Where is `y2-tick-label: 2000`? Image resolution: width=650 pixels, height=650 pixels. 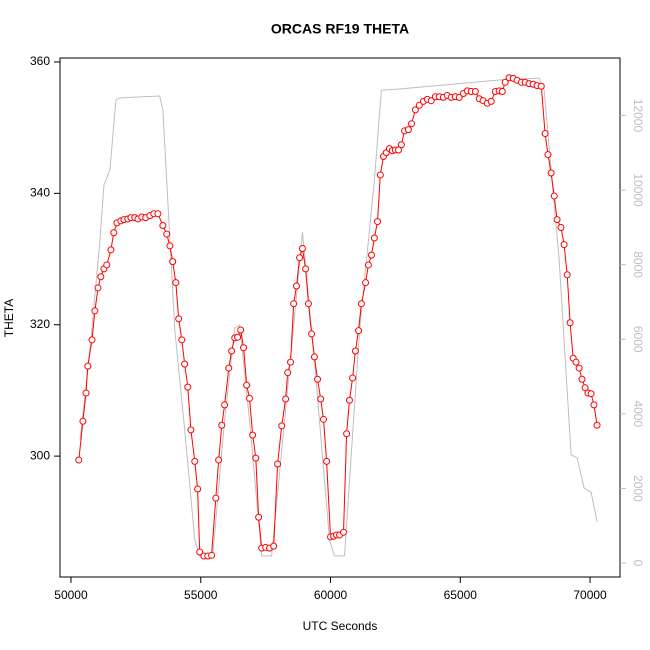
y2-tick-label: 2000 is located at coordinates (638, 488).